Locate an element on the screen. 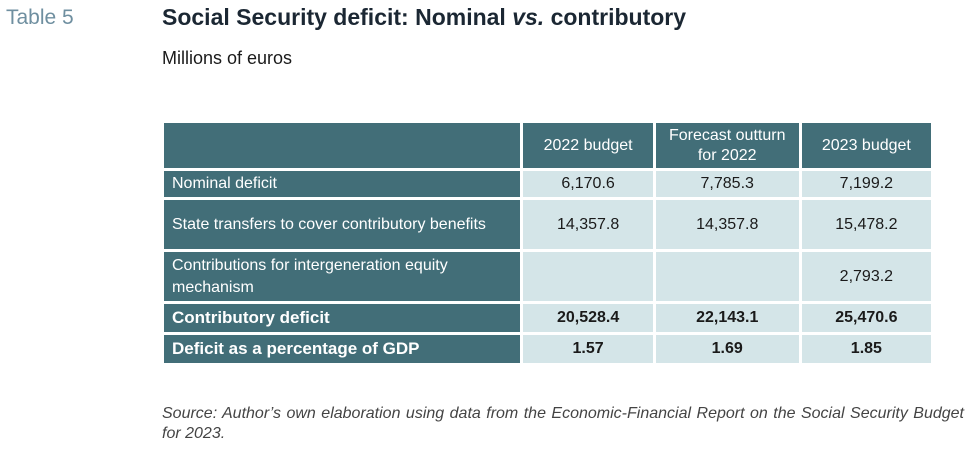 The height and width of the screenshot is (454, 969). row-label: Deficit as a percentage of GDP is located at coordinates (342, 349).